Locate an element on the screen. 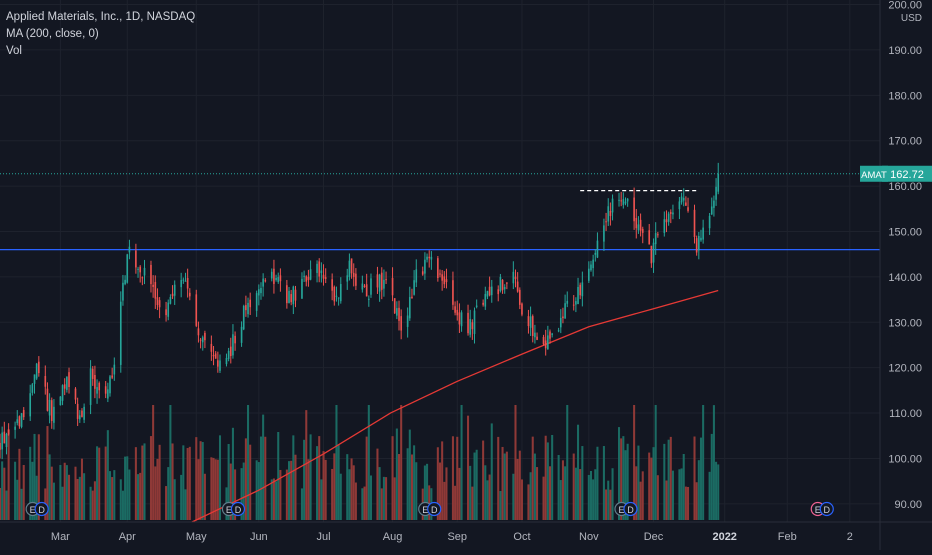 The width and height of the screenshot is (932, 555). x-tick-label: Feb is located at coordinates (787, 537).